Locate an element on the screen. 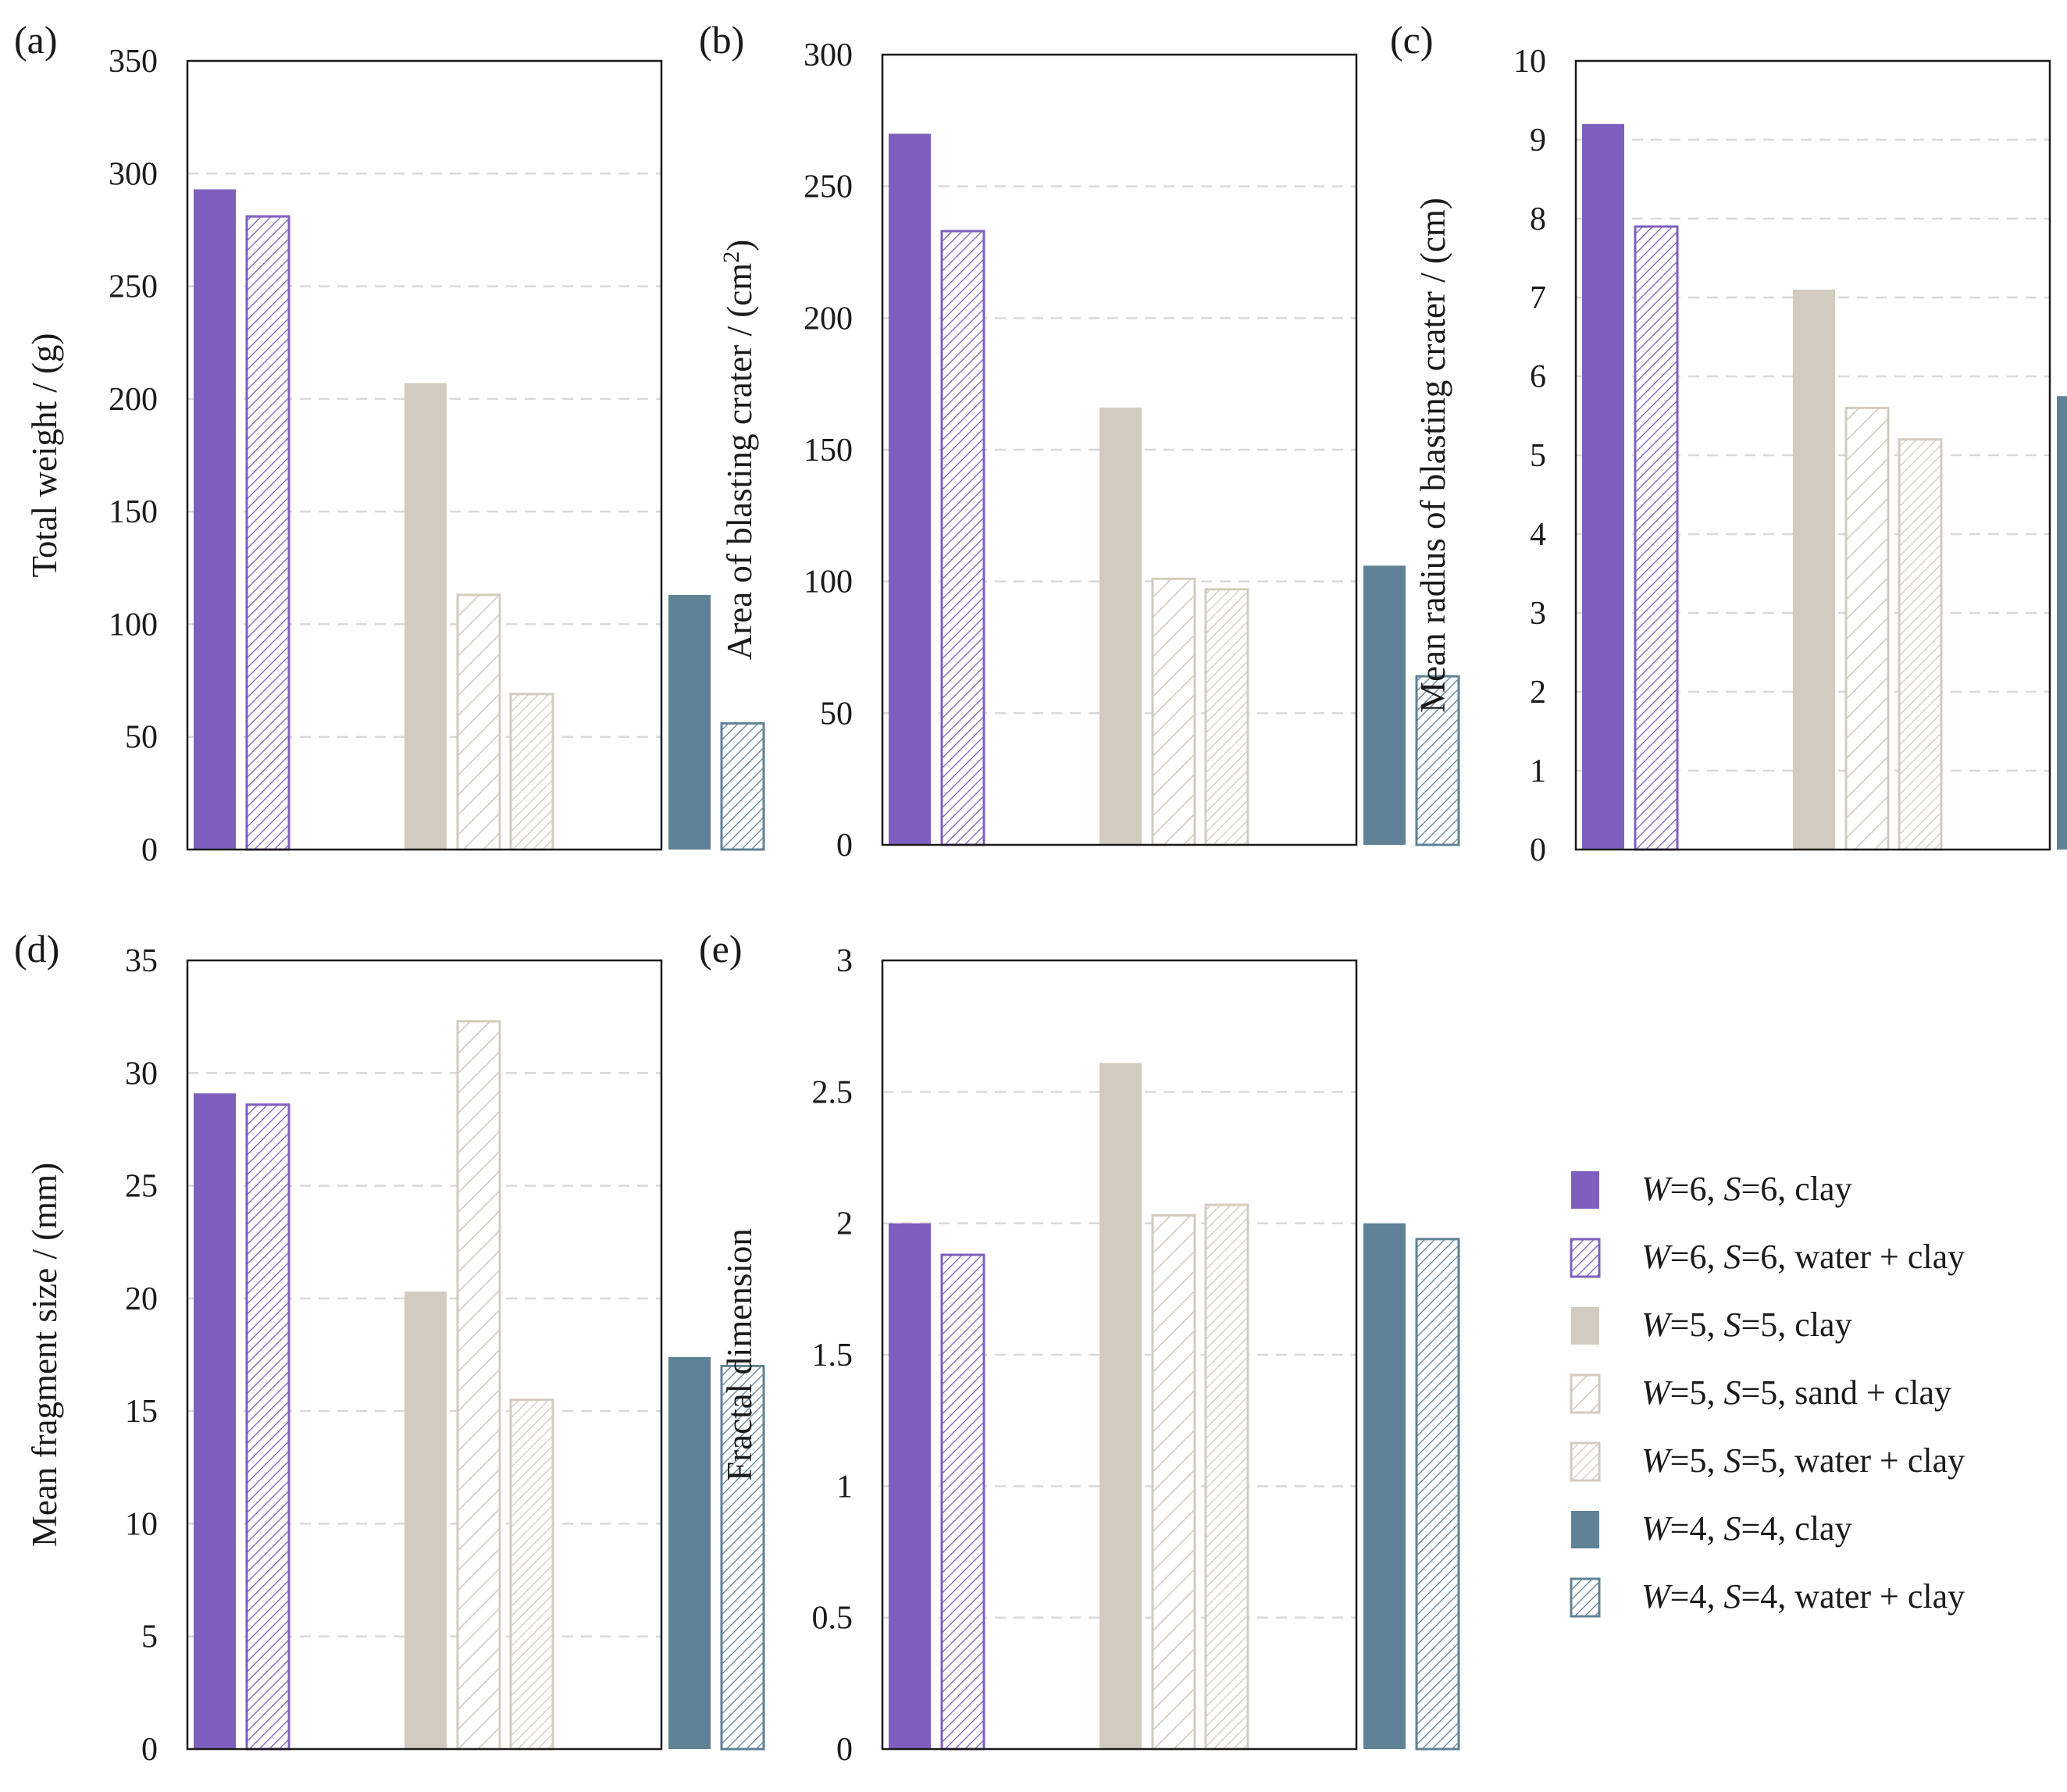 This screenshot has width=2067, height=1792. y-tick-label: 35 is located at coordinates (141, 961).